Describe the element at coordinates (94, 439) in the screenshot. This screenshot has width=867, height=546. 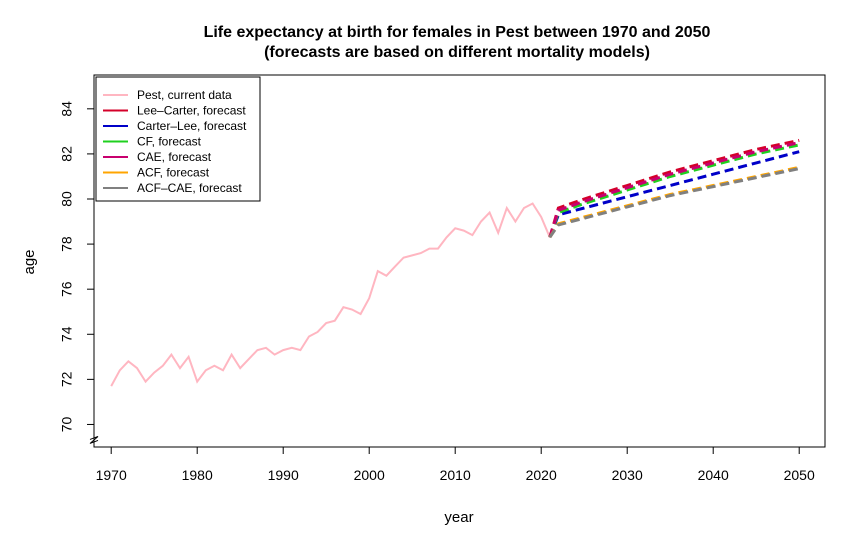
I see `axis-break-mark` at that location.